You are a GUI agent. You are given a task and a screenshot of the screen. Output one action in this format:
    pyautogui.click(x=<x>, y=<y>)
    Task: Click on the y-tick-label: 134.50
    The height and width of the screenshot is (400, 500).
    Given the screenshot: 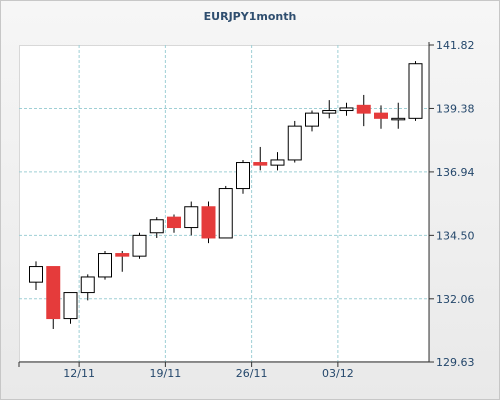 What is the action you would take?
    pyautogui.click(x=455, y=235)
    